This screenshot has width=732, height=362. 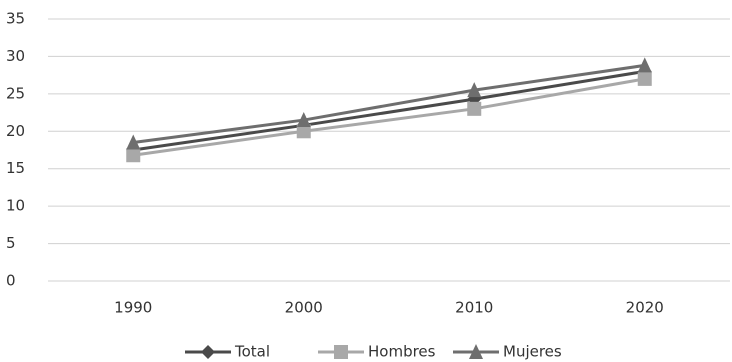 What do you see at coordinates (252, 352) in the screenshot?
I see `legend-label: Total` at bounding box center [252, 352].